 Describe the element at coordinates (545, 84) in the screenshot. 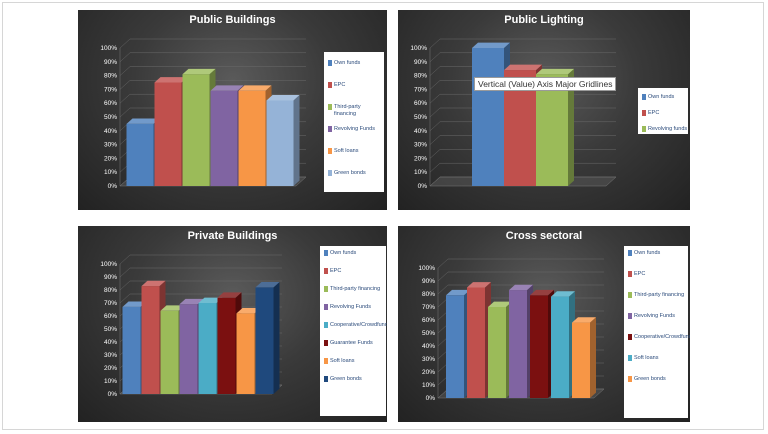

I see `gridlines-tooltip: Vertical (Value) Axis Major Gridlines` at that location.